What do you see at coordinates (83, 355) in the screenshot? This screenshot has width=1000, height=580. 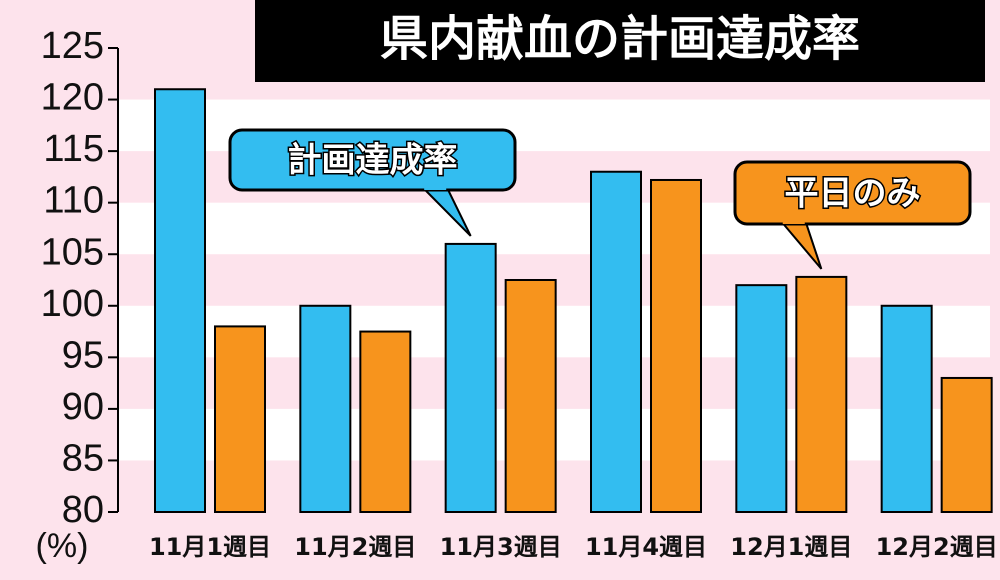 I see `y-tick-label: 95` at bounding box center [83, 355].